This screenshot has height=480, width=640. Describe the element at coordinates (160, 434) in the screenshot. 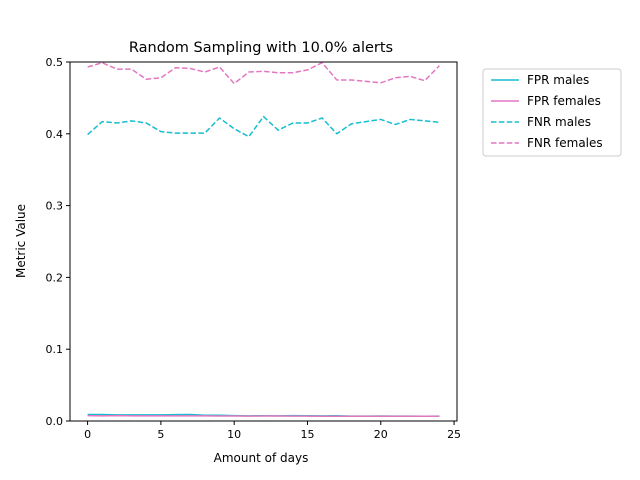

I see `x-tick-label: 5` at that location.